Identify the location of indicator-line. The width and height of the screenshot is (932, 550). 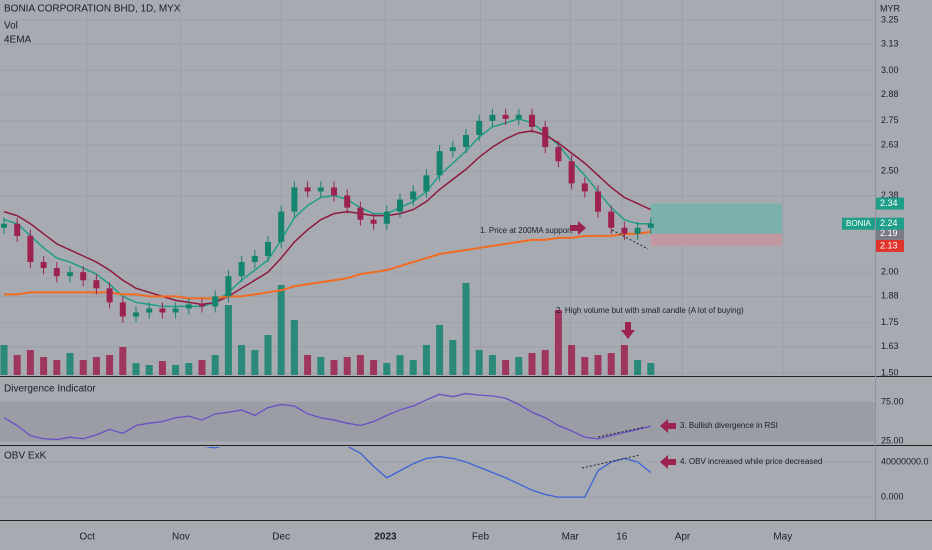
(327, 416).